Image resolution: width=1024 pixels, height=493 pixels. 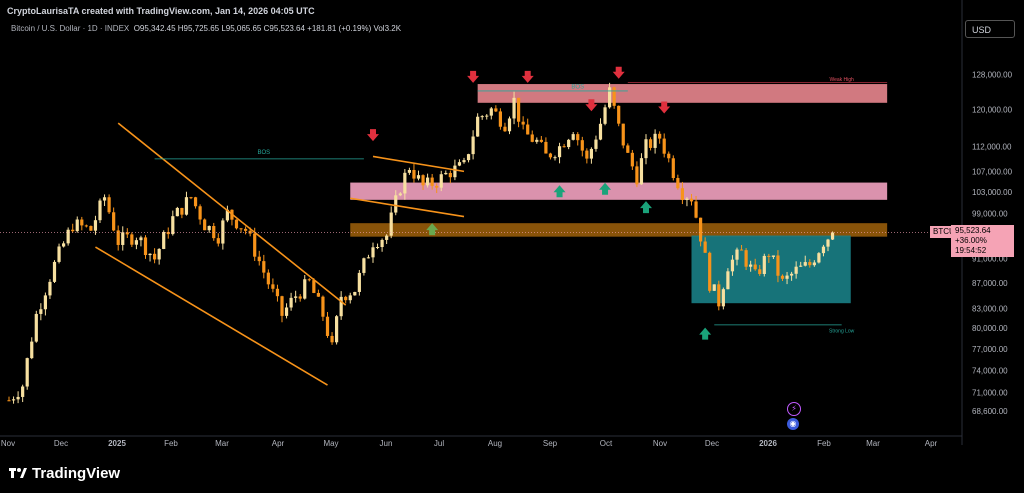 I want to click on y-tick-label: 103,000.00, so click(x=992, y=192).